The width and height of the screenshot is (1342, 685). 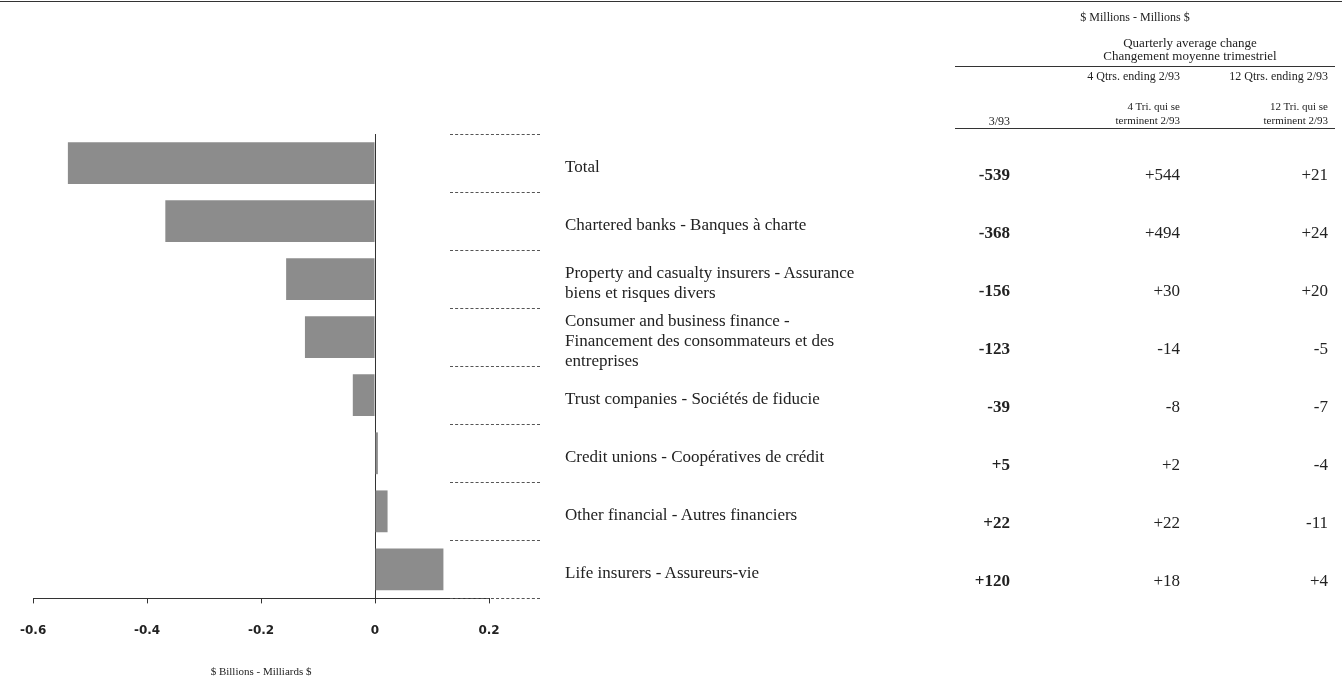 What do you see at coordinates (1320, 465) in the screenshot?
I see `text: -4` at bounding box center [1320, 465].